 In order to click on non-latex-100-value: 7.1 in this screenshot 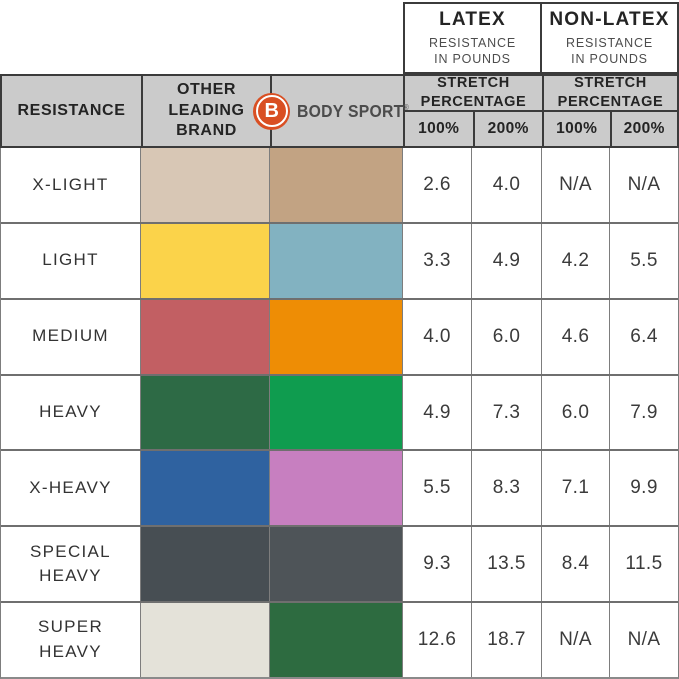, I will do `click(575, 488)`.